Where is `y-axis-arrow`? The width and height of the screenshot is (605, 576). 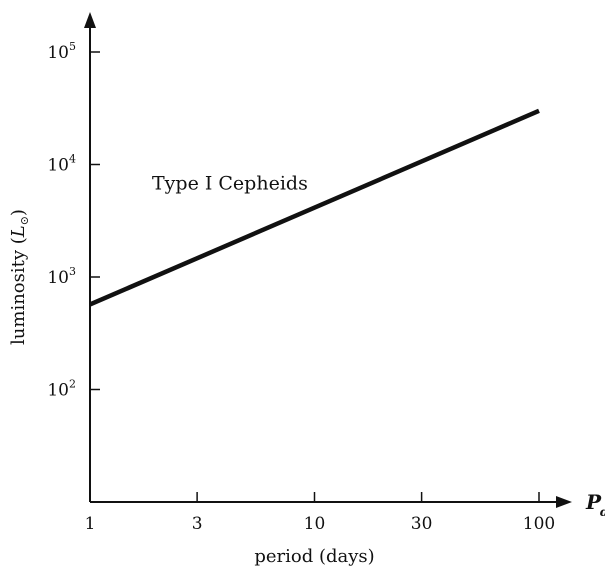
y-axis-arrow is located at coordinates (90, 20).